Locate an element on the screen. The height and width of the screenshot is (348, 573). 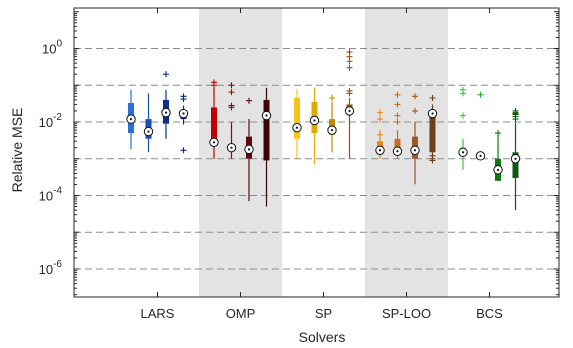
x-tick-labels: LARS OMP SP SP-LOO BCS is located at coordinates (322, 313).